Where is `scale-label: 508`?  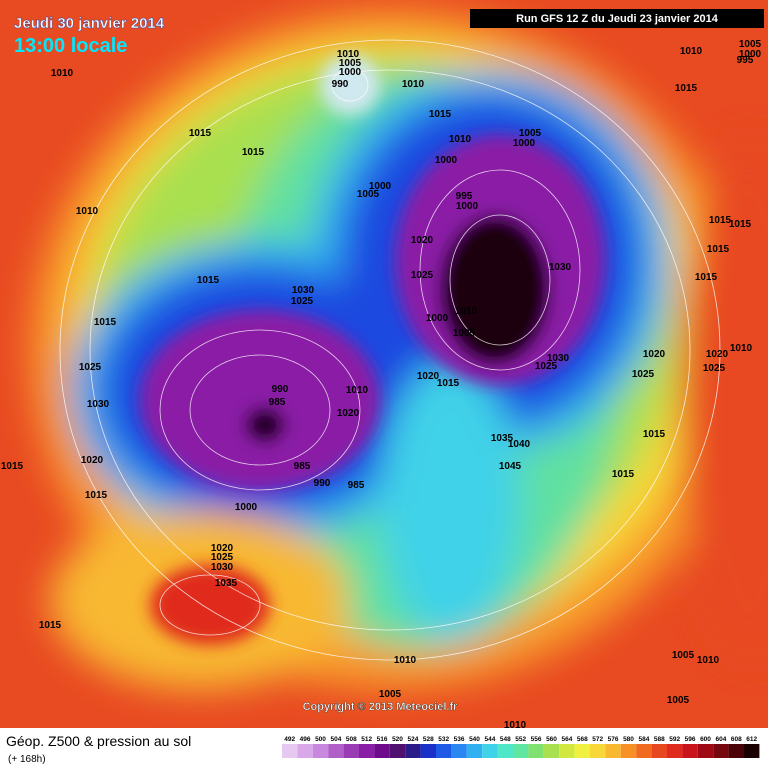 scale-label: 508 is located at coordinates (351, 739).